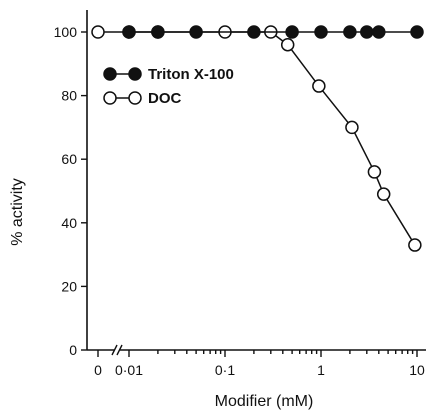  I want to click on legend-item: DOC, so click(142, 98).